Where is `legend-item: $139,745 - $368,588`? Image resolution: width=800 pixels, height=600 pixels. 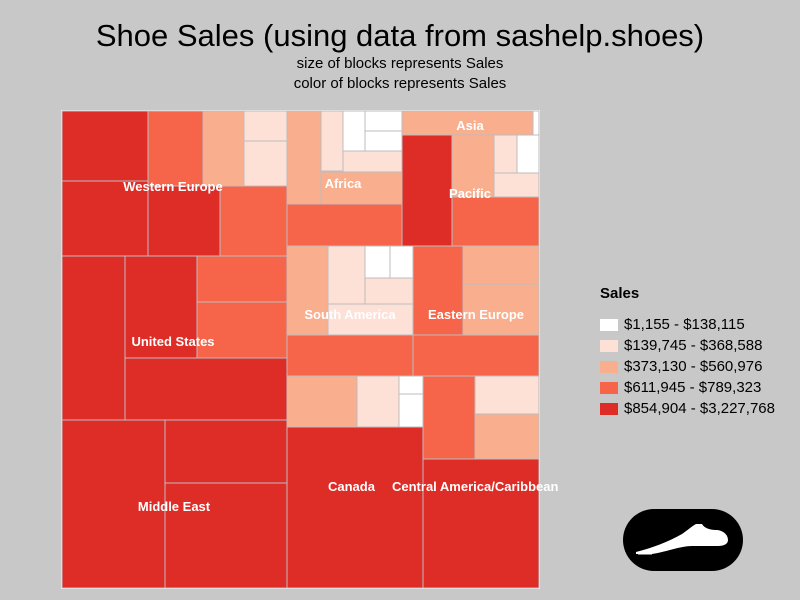
legend-item: $139,745 - $368,588 is located at coordinates (687, 345).